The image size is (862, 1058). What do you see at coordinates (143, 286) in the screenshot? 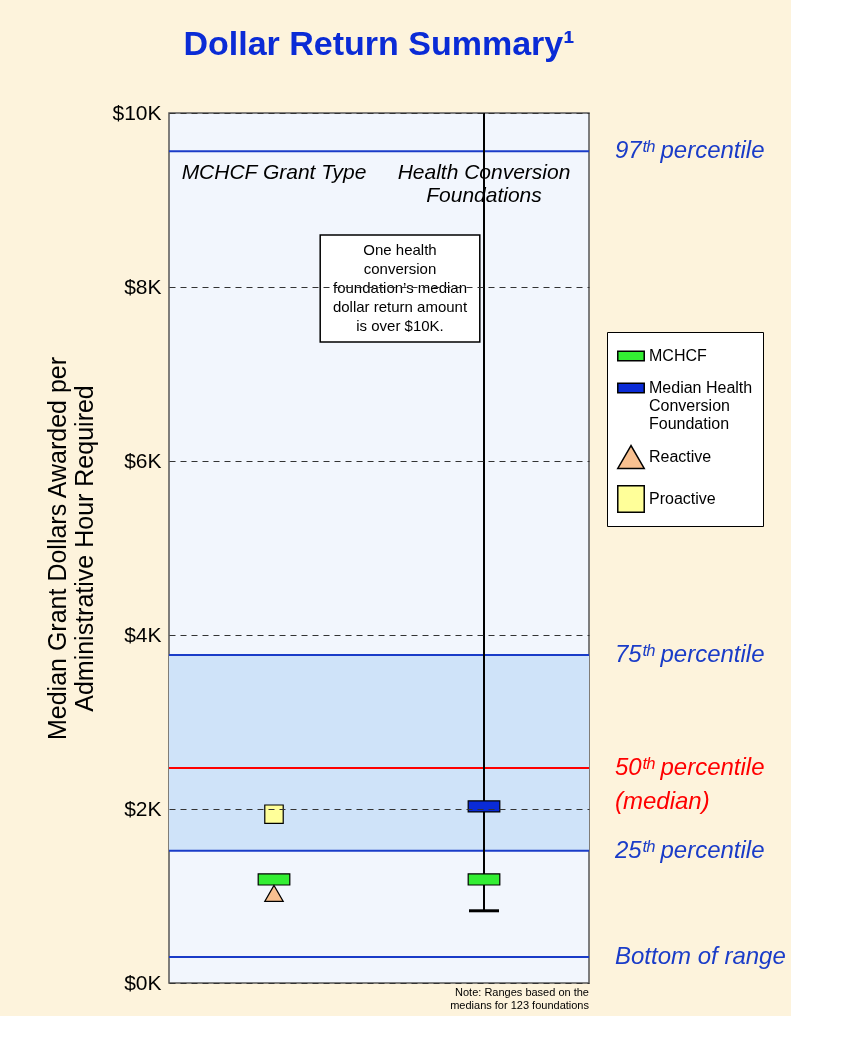
I see `y-tick-label: $8K` at bounding box center [143, 286].